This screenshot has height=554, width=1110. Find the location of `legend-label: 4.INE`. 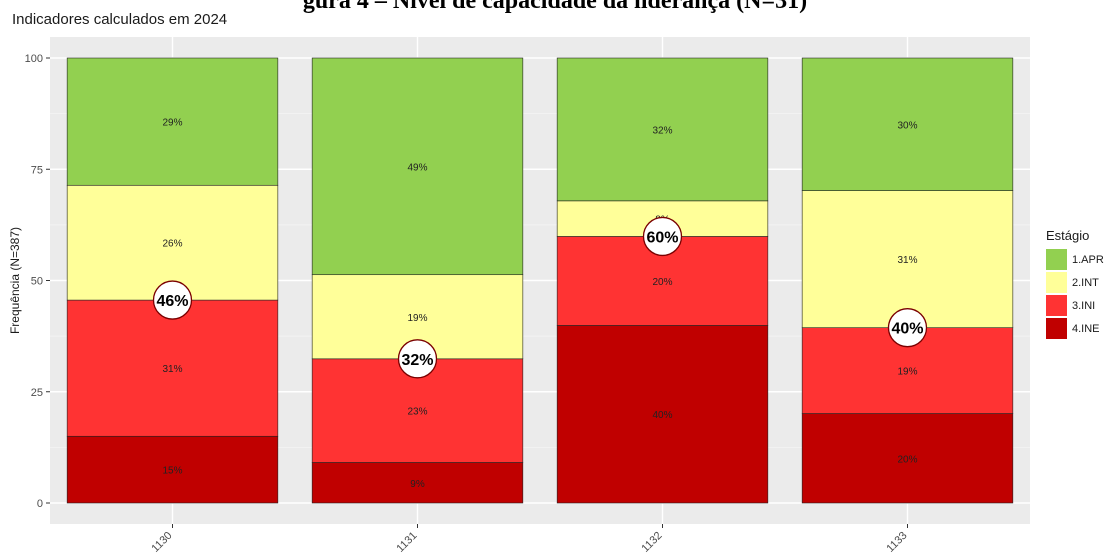

legend-label: 4.INE is located at coordinates (1086, 328).